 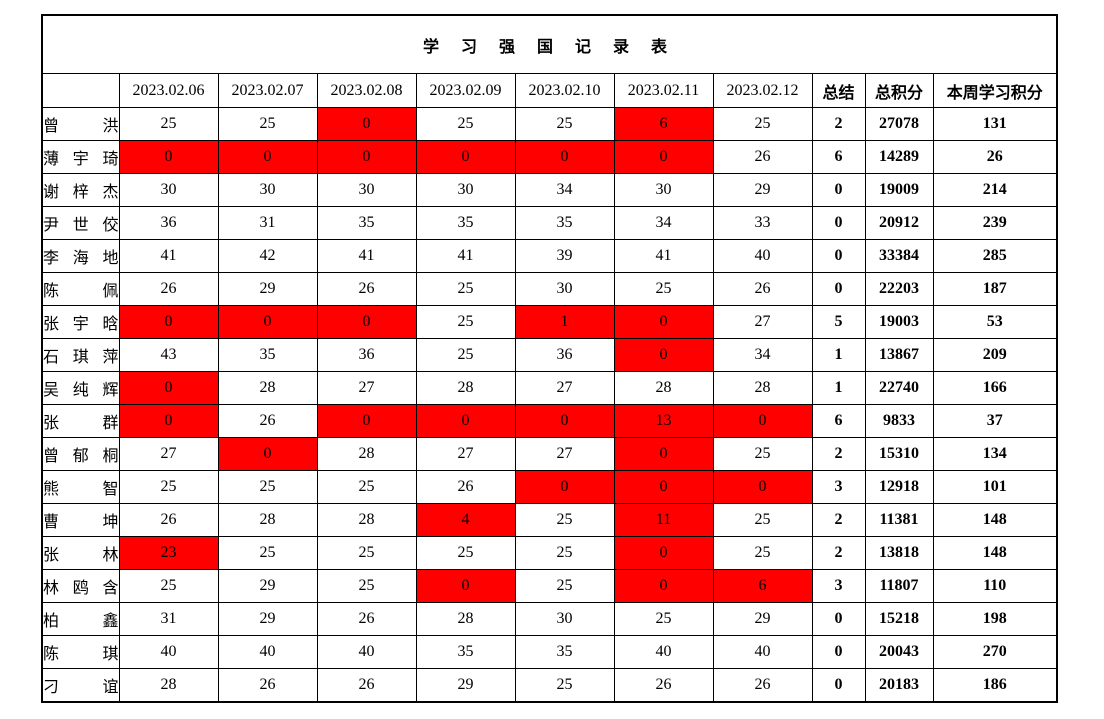 What do you see at coordinates (168, 355) in the screenshot?
I see `day-score-cell: 43` at bounding box center [168, 355].